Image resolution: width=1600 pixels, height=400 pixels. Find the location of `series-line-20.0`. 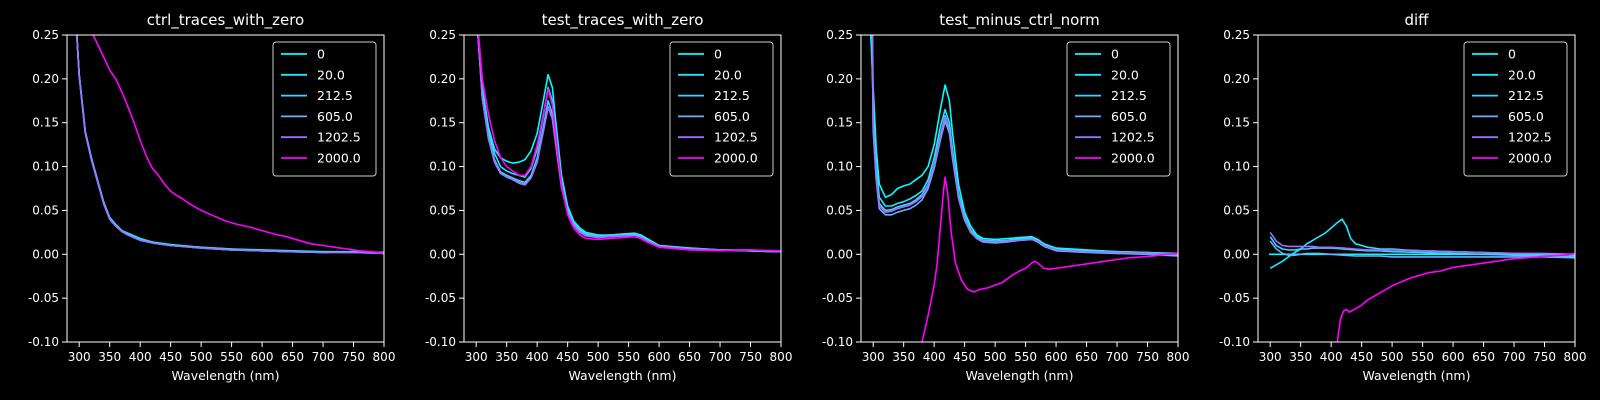

series-line-20.0 is located at coordinates (1422, 243).